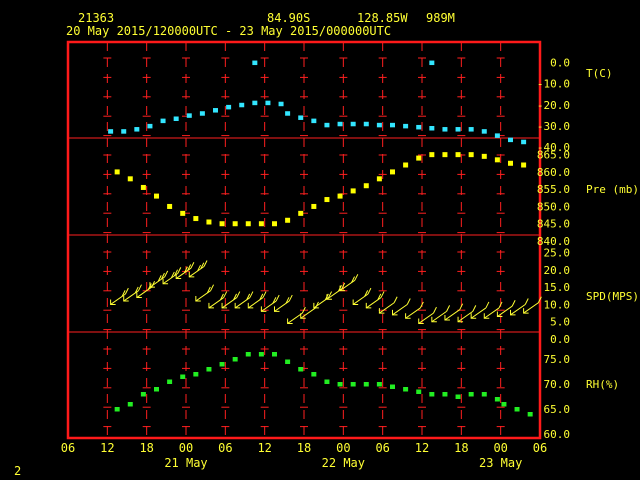  Describe the element at coordinates (557, 287) in the screenshot. I see `y-tick-label: 15.0` at that location.